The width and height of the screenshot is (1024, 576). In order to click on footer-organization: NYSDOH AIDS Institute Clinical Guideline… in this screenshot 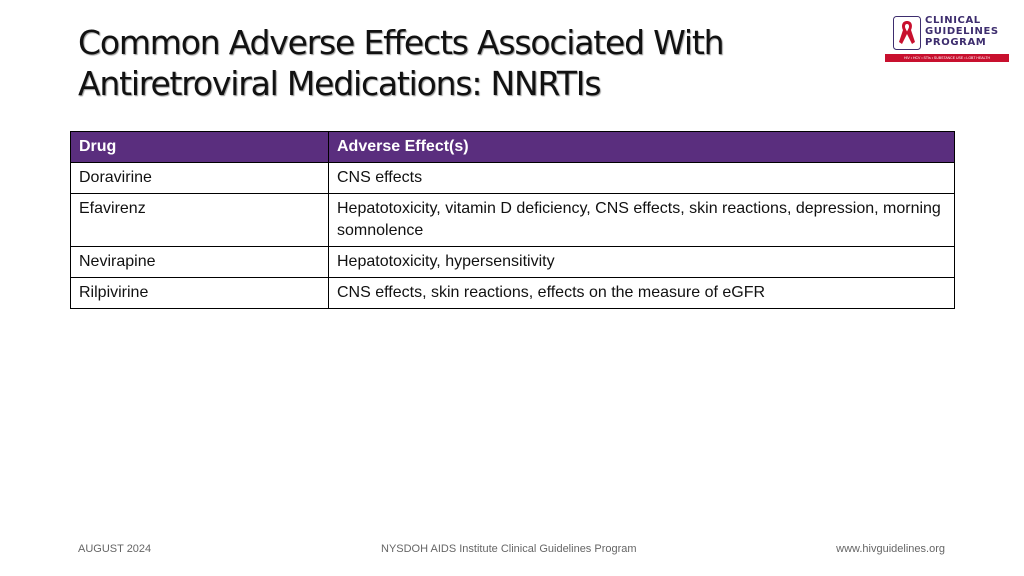, I will do `click(509, 549)`.